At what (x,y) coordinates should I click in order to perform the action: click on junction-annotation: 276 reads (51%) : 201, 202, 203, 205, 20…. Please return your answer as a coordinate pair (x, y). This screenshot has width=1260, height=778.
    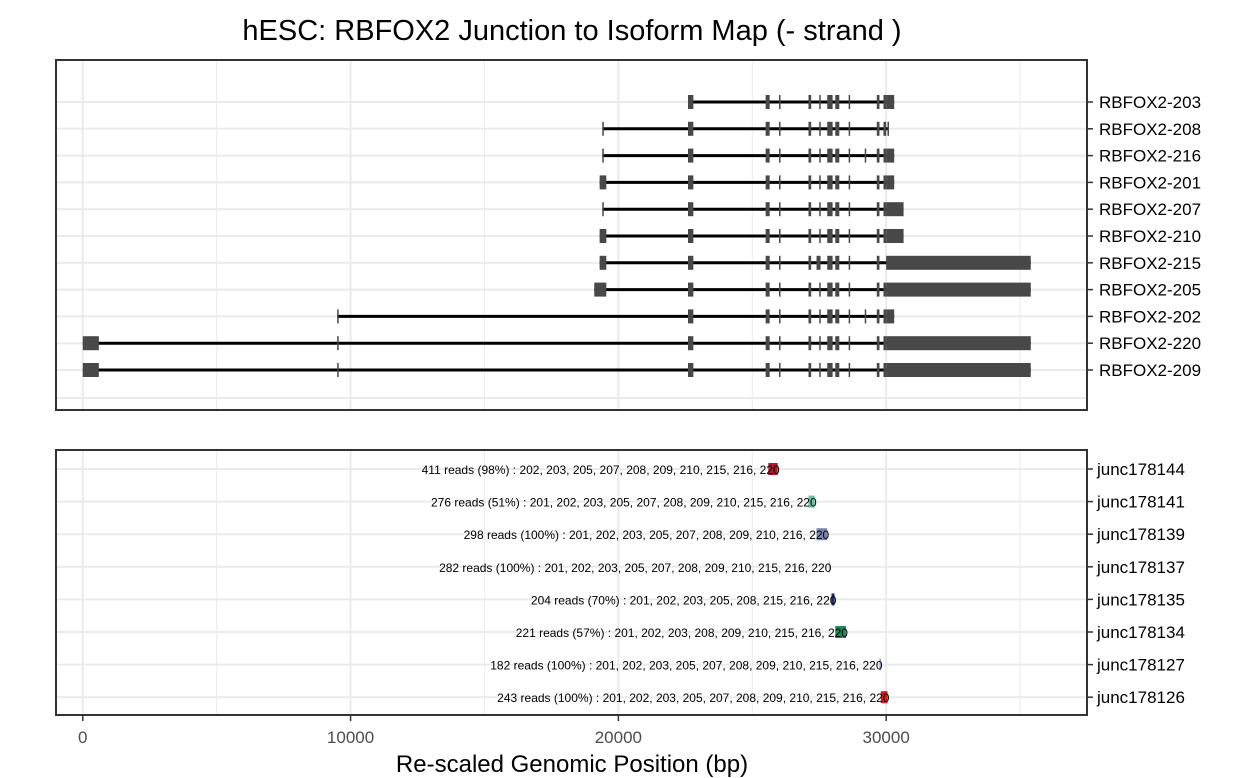
    Looking at the image, I should click on (624, 503).